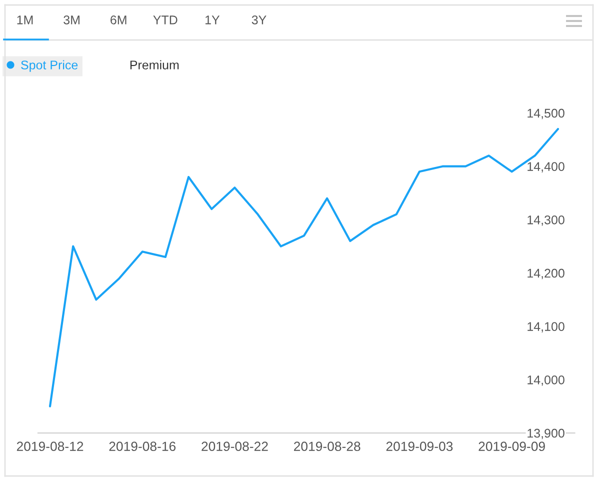 The image size is (598, 482). I want to click on legend-label: Spot Price, so click(49, 66).